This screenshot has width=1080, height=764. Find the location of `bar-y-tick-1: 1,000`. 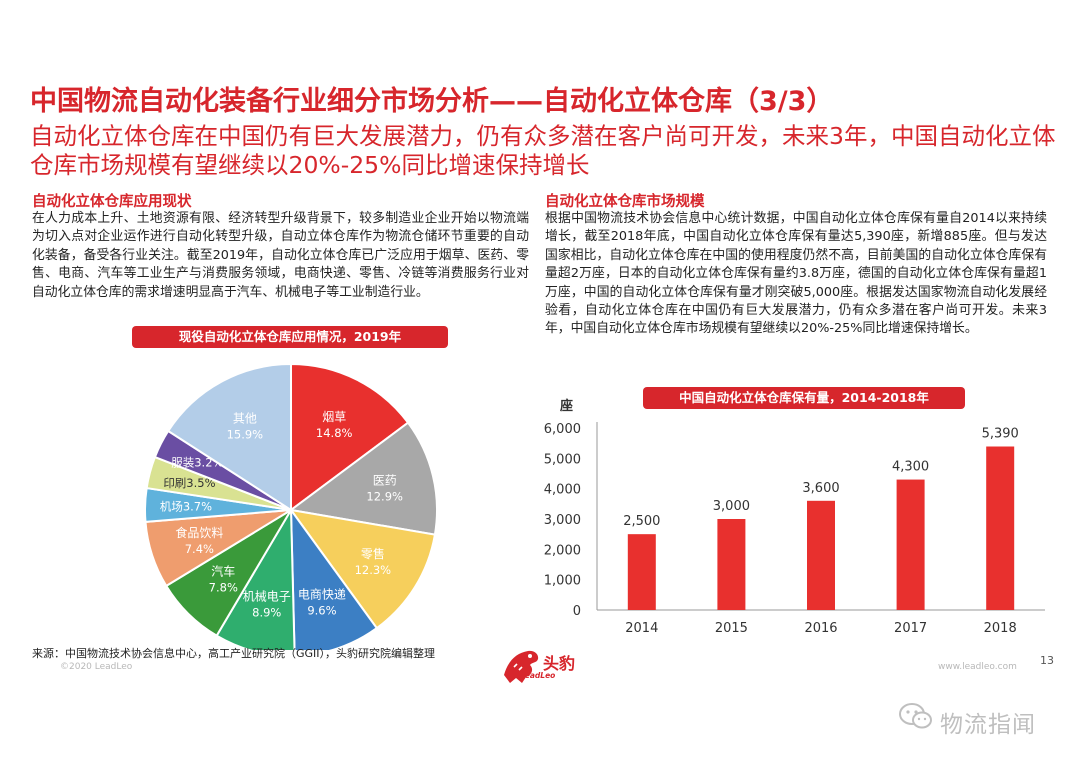

bar-y-tick-1: 1,000 is located at coordinates (562, 581).